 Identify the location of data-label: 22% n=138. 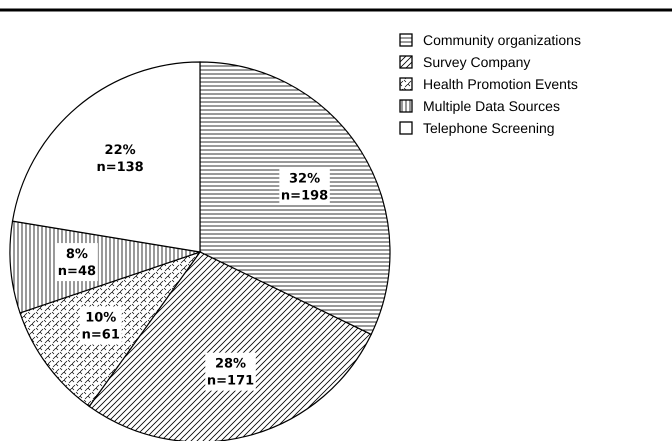
(120, 158).